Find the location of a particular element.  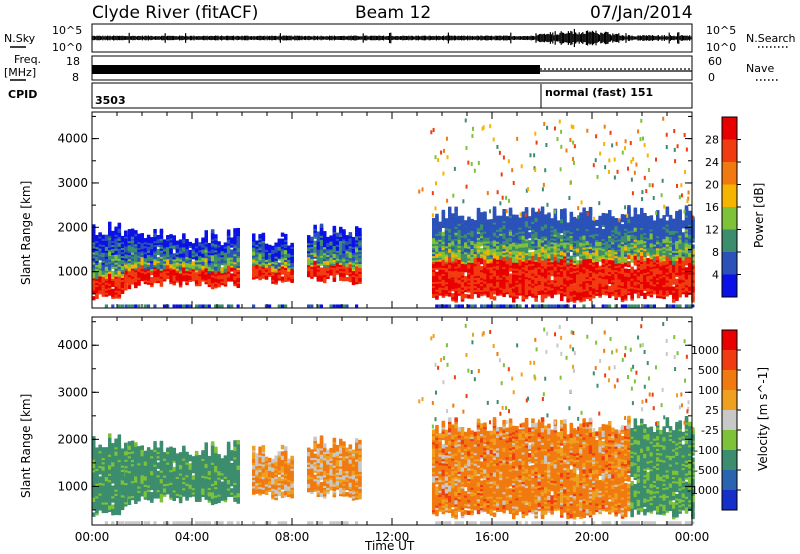

nave-top-tick: 60 is located at coordinates (715, 61).